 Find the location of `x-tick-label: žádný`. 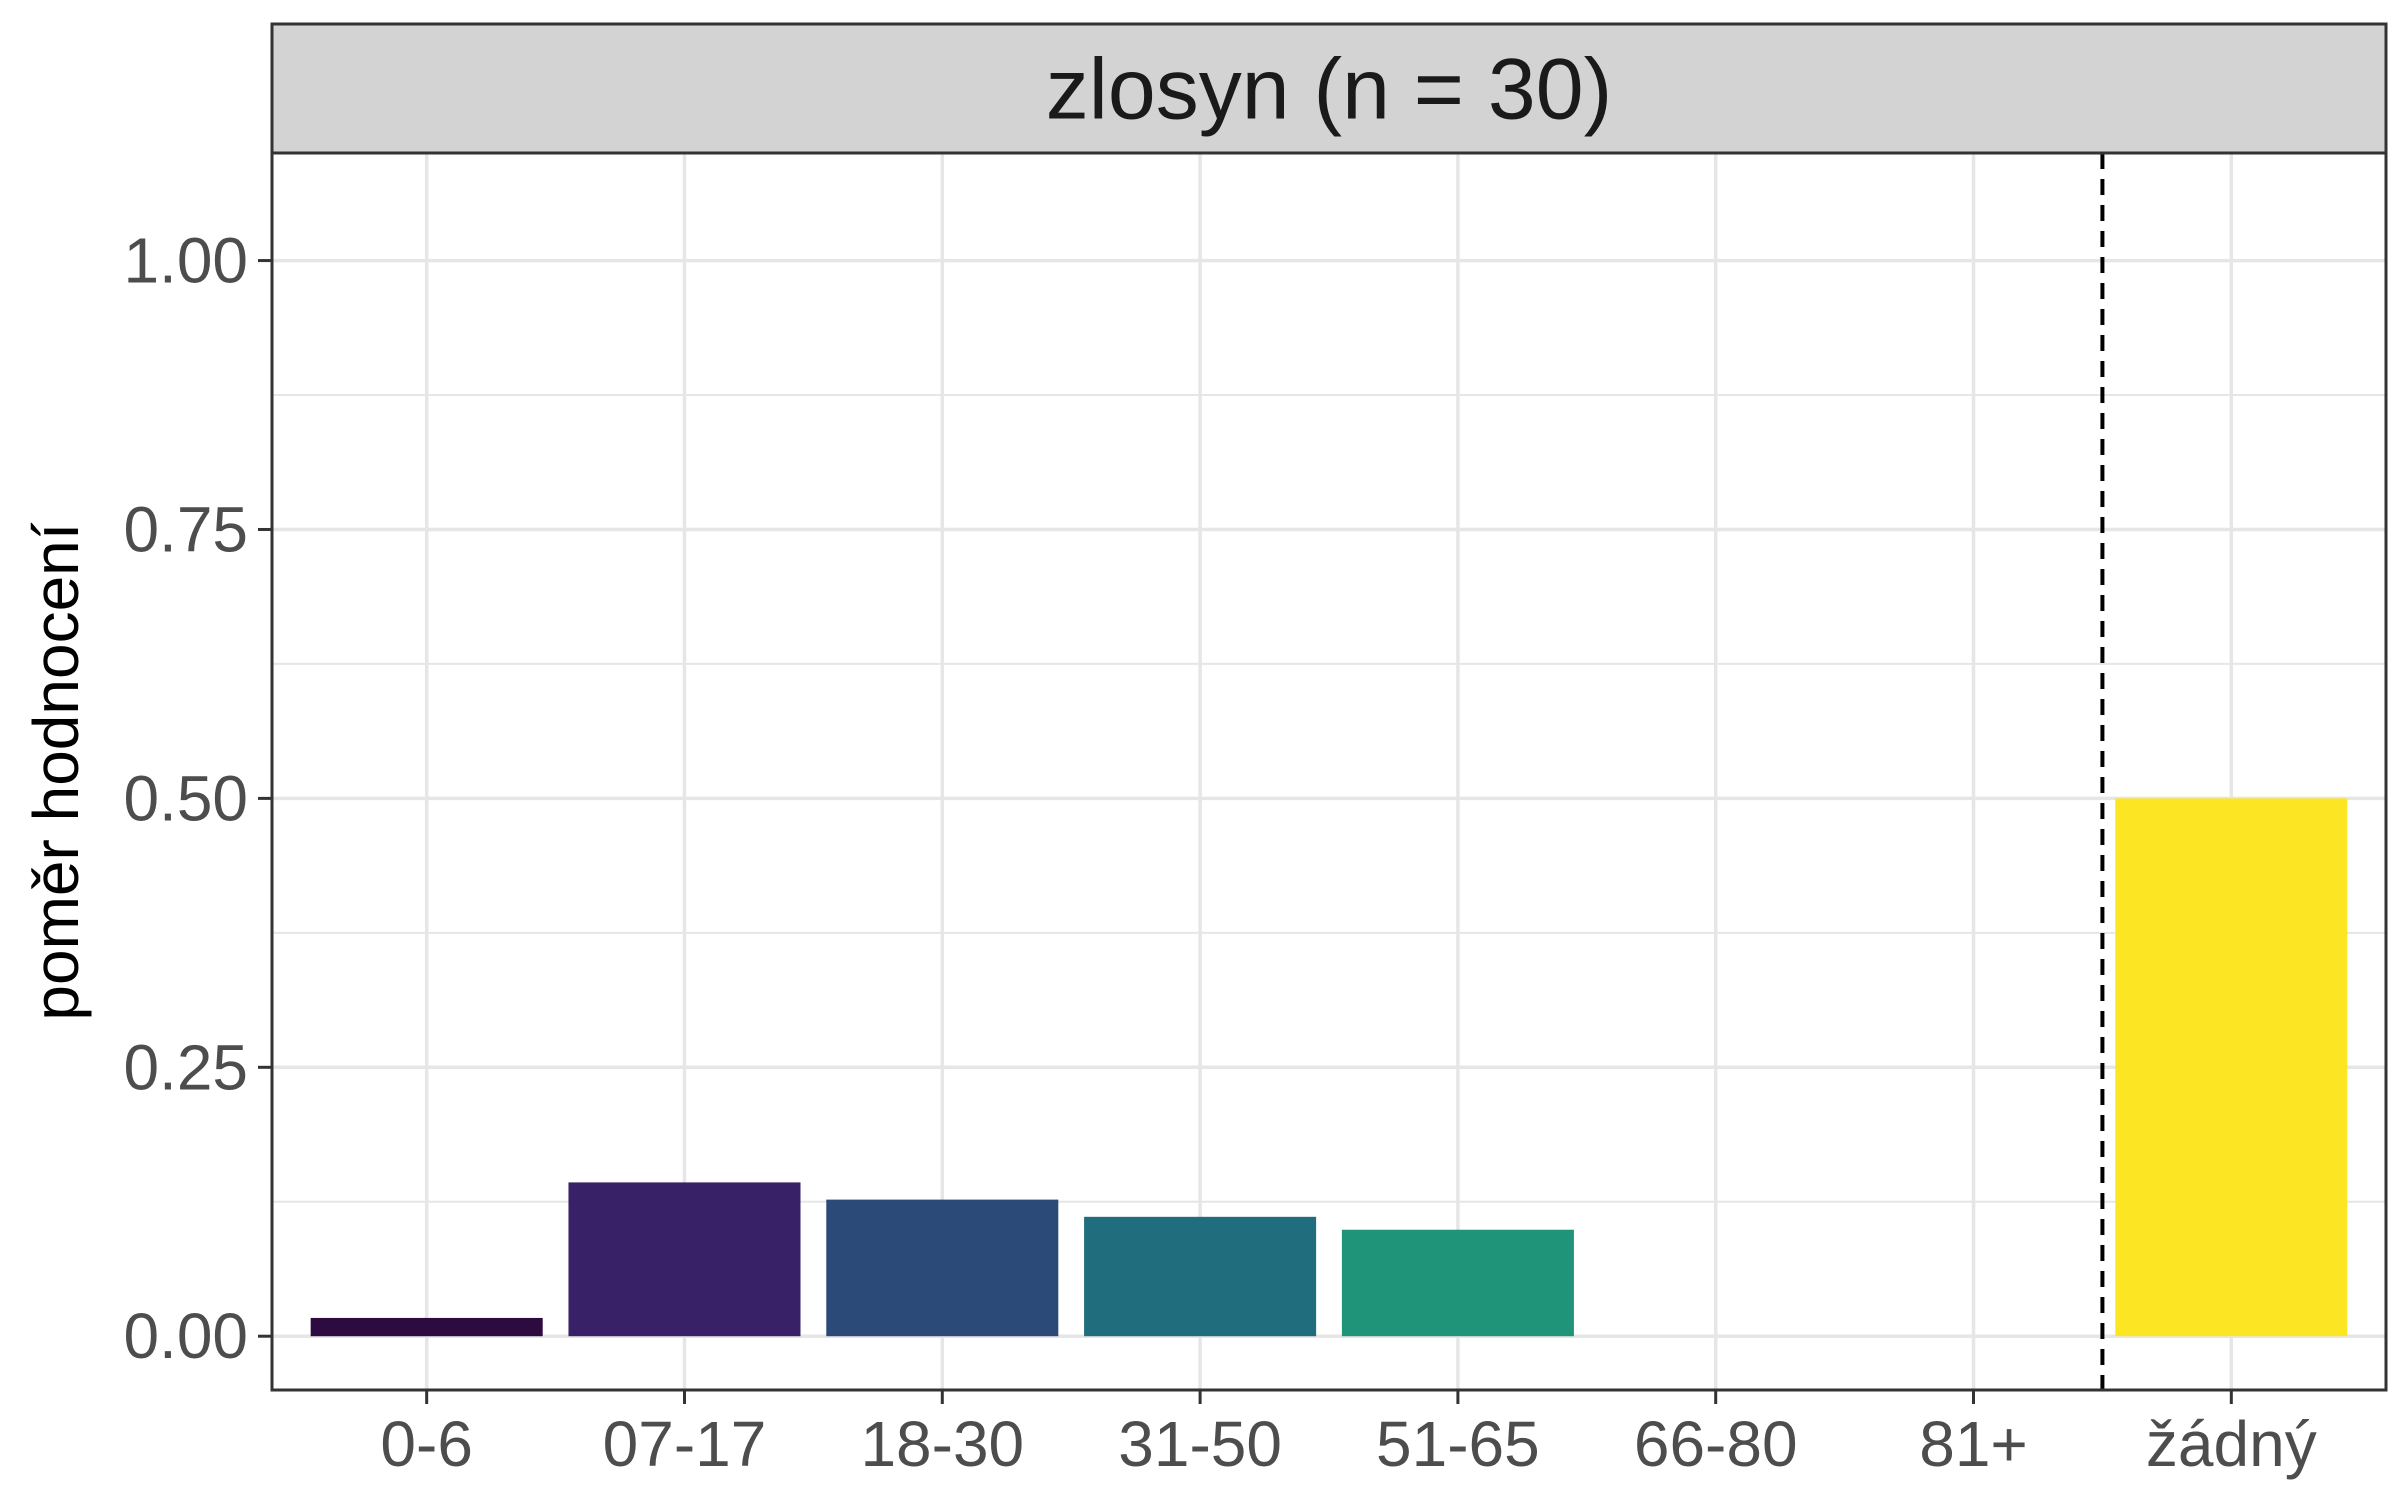

x-tick-label: žádný is located at coordinates (2231, 1444).